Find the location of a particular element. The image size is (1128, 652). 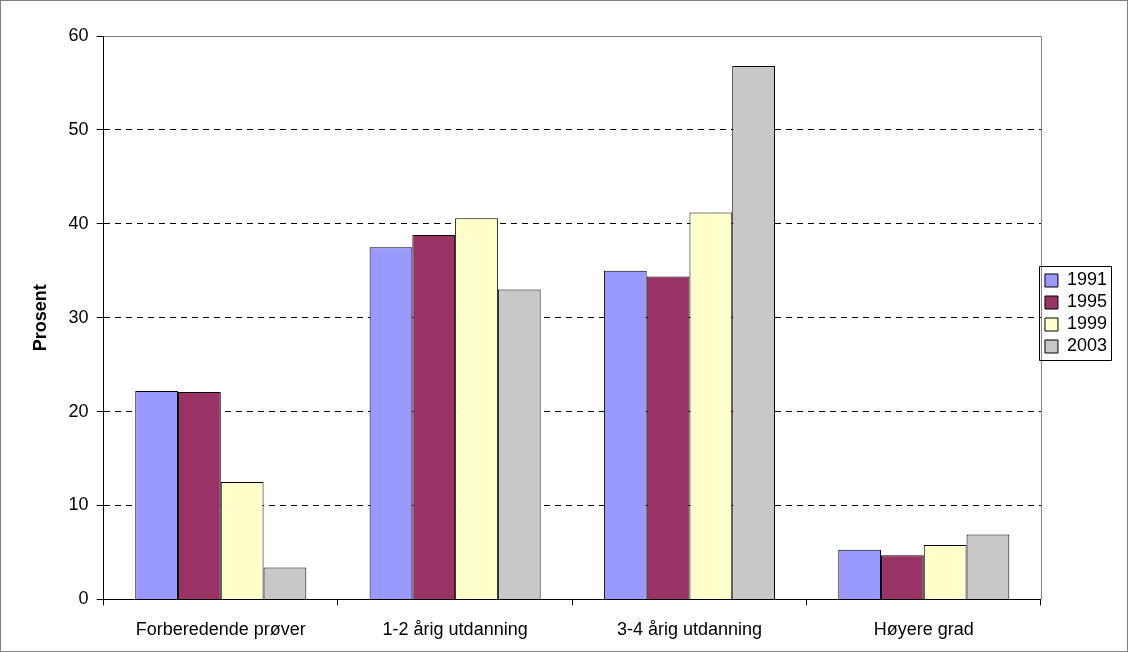

y-tick-label: 10 is located at coordinates (78, 504).